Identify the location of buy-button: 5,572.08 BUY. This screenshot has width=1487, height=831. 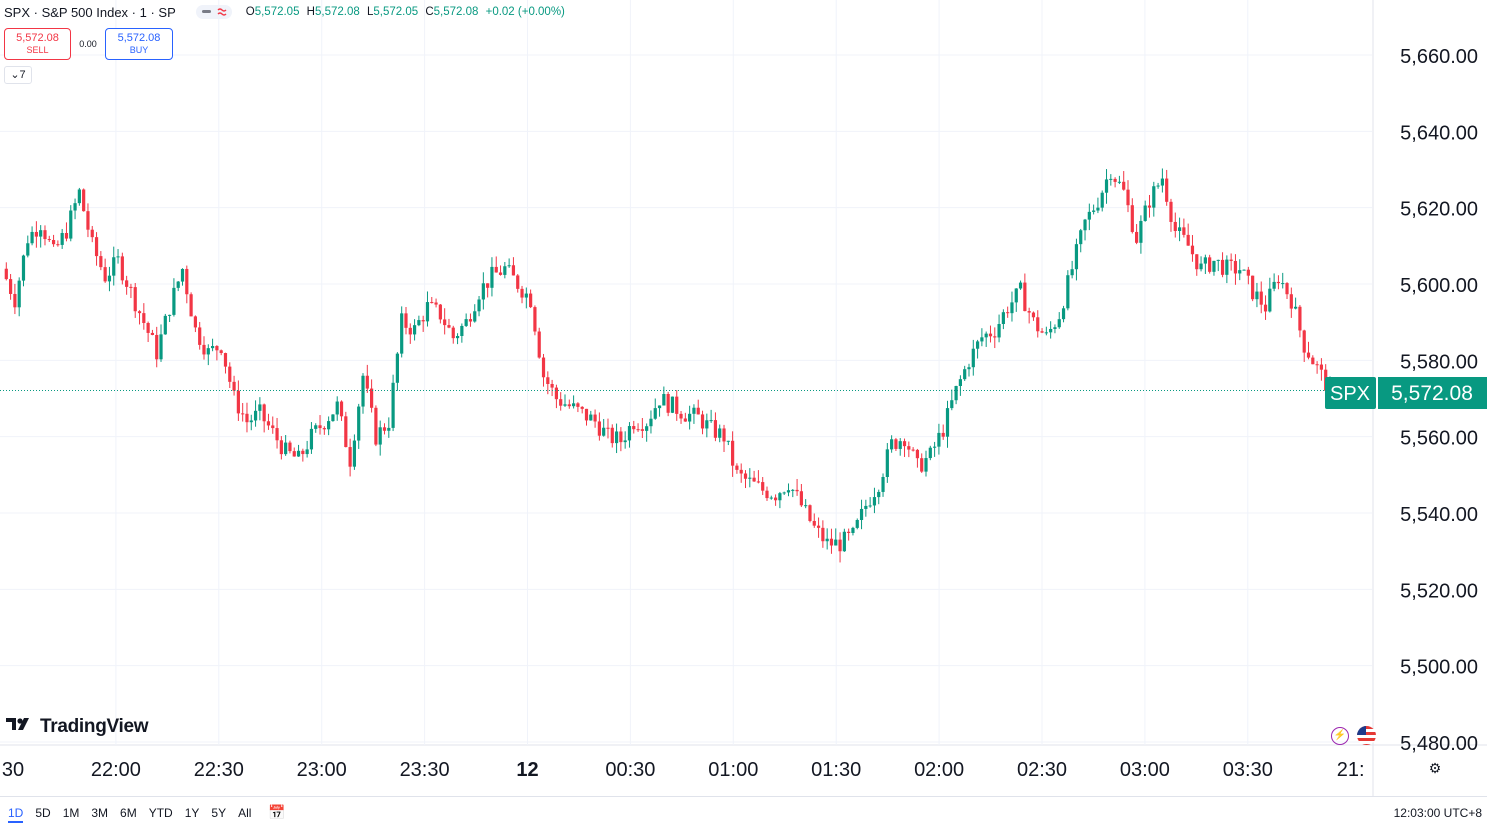
(139, 44).